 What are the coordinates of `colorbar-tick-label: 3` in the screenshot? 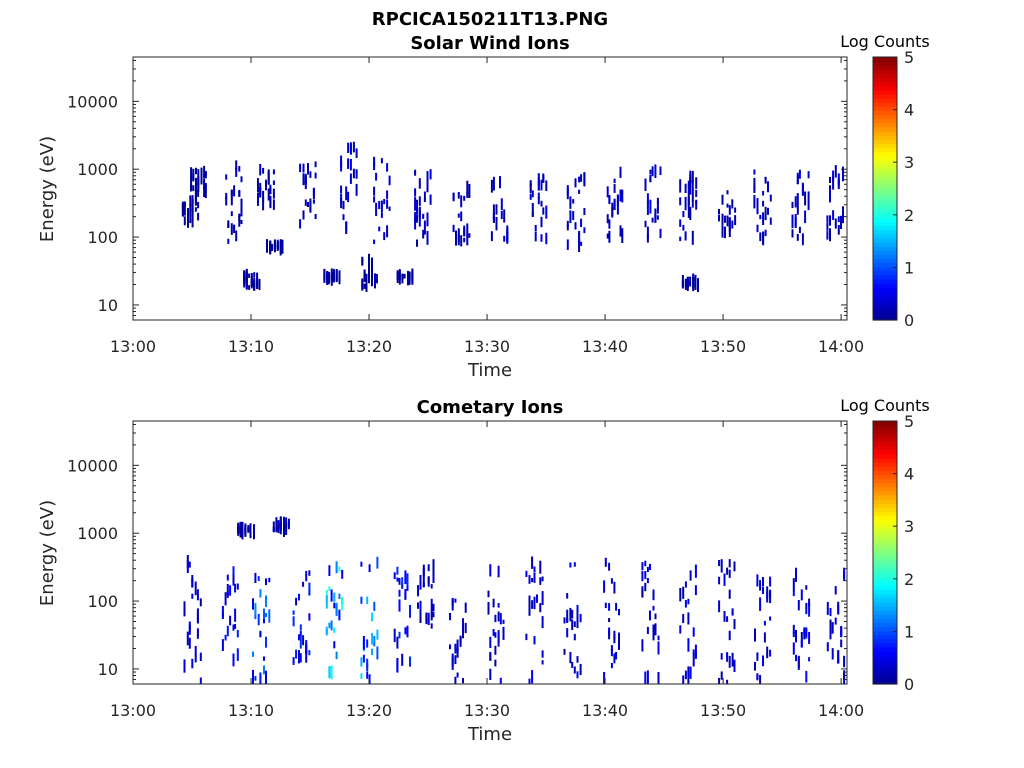 It's located at (909, 162).